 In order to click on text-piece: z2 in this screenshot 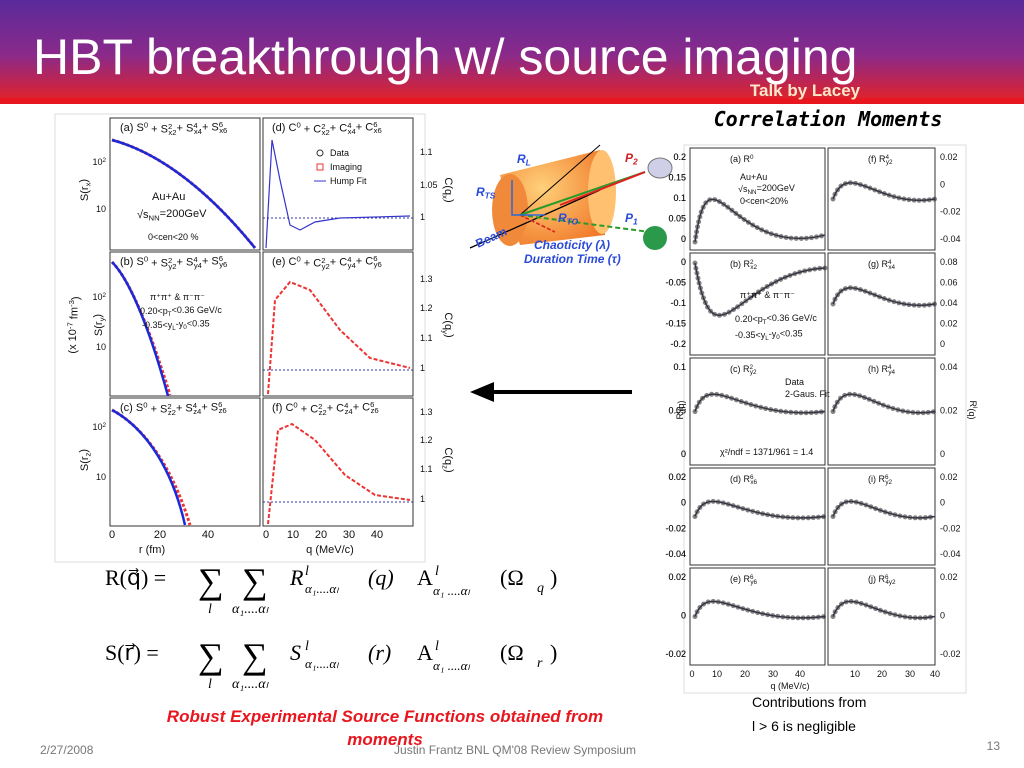, I will do `click(172, 412)`.